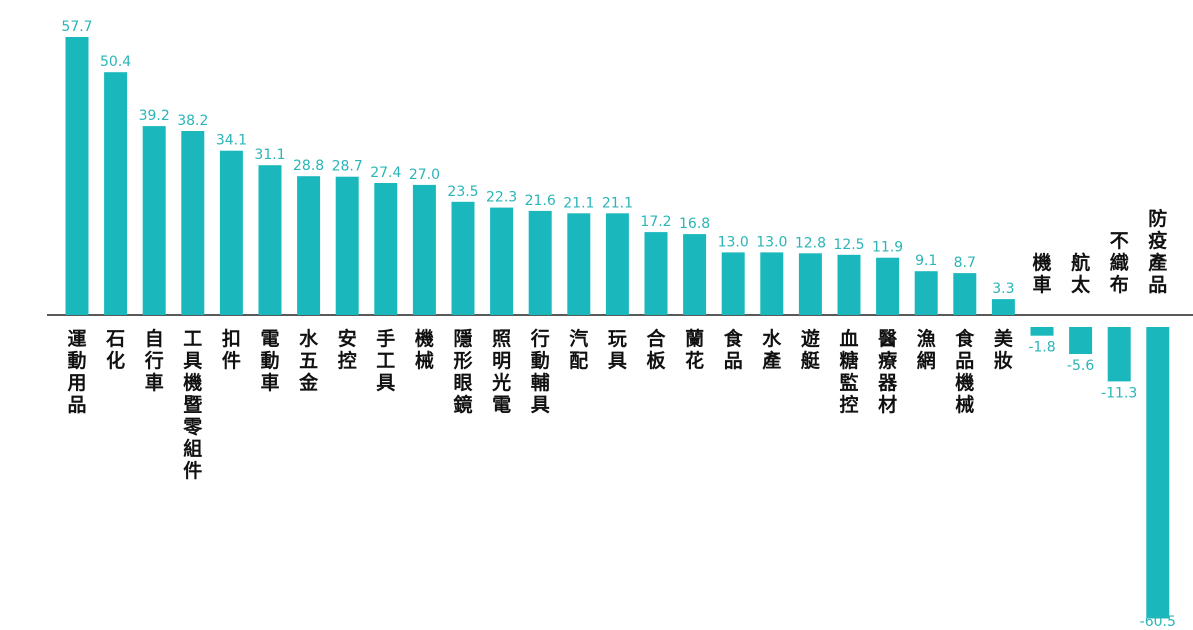 The image size is (1193, 630). Describe the element at coordinates (1004, 349) in the screenshot. I see `category-label: 美妝` at that location.